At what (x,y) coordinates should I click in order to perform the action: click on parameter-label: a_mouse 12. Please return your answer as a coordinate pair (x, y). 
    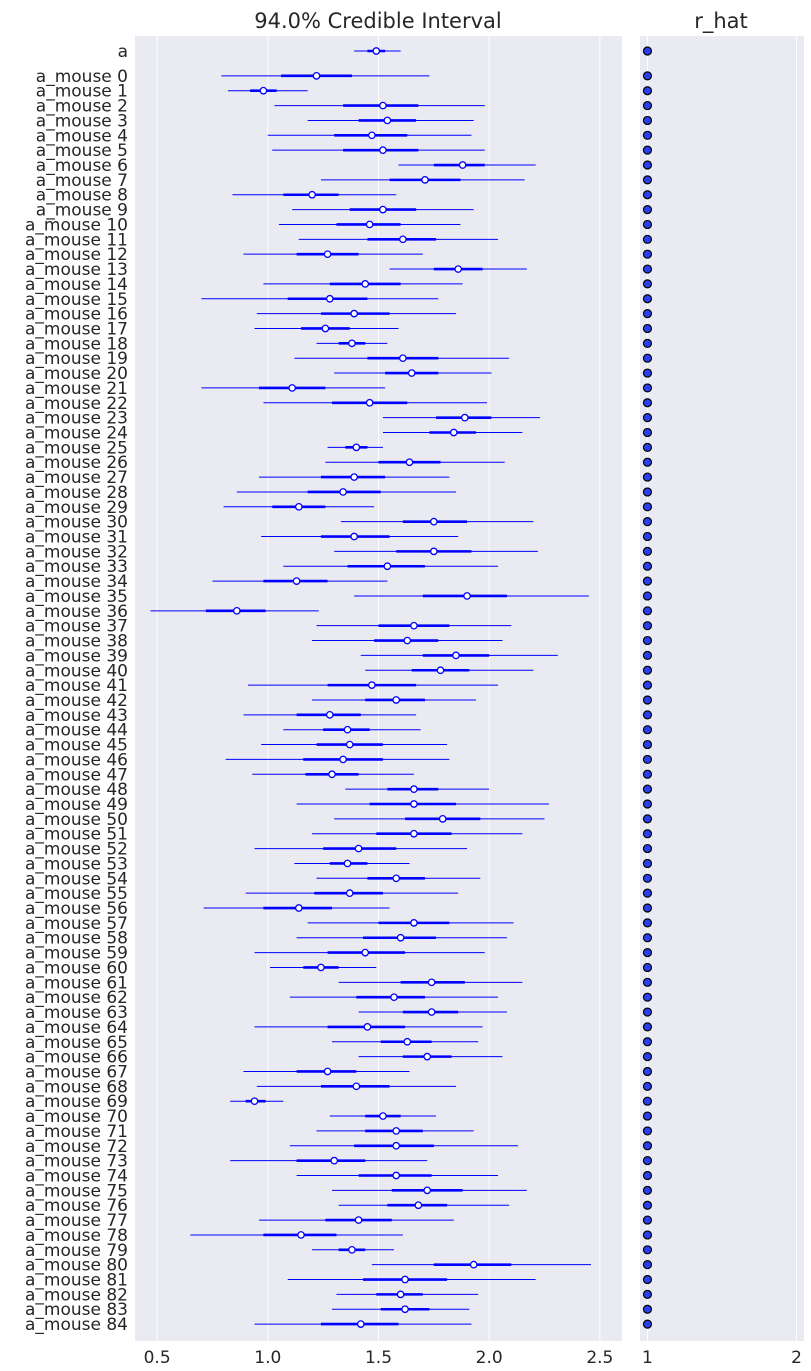
    Looking at the image, I should click on (76, 255).